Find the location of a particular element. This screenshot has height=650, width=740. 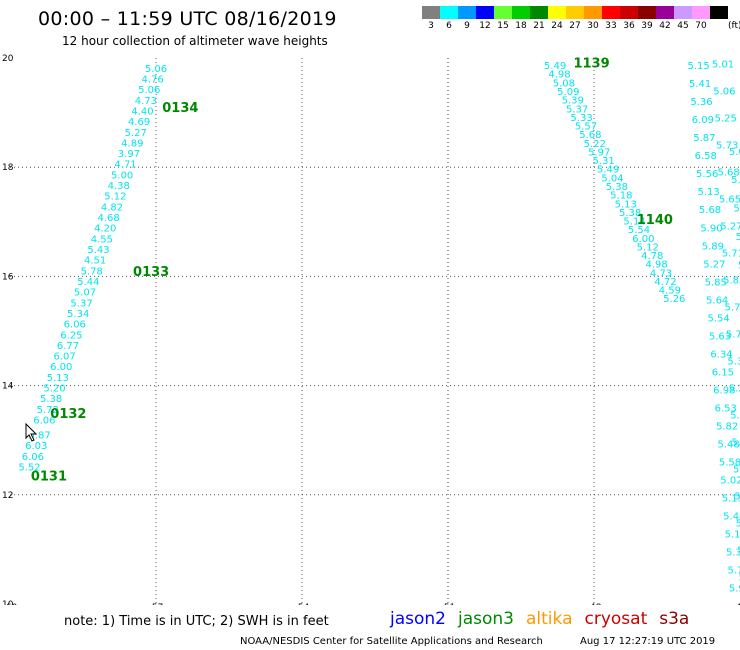

colorbar-swatch: 6 is located at coordinates (449, 18).